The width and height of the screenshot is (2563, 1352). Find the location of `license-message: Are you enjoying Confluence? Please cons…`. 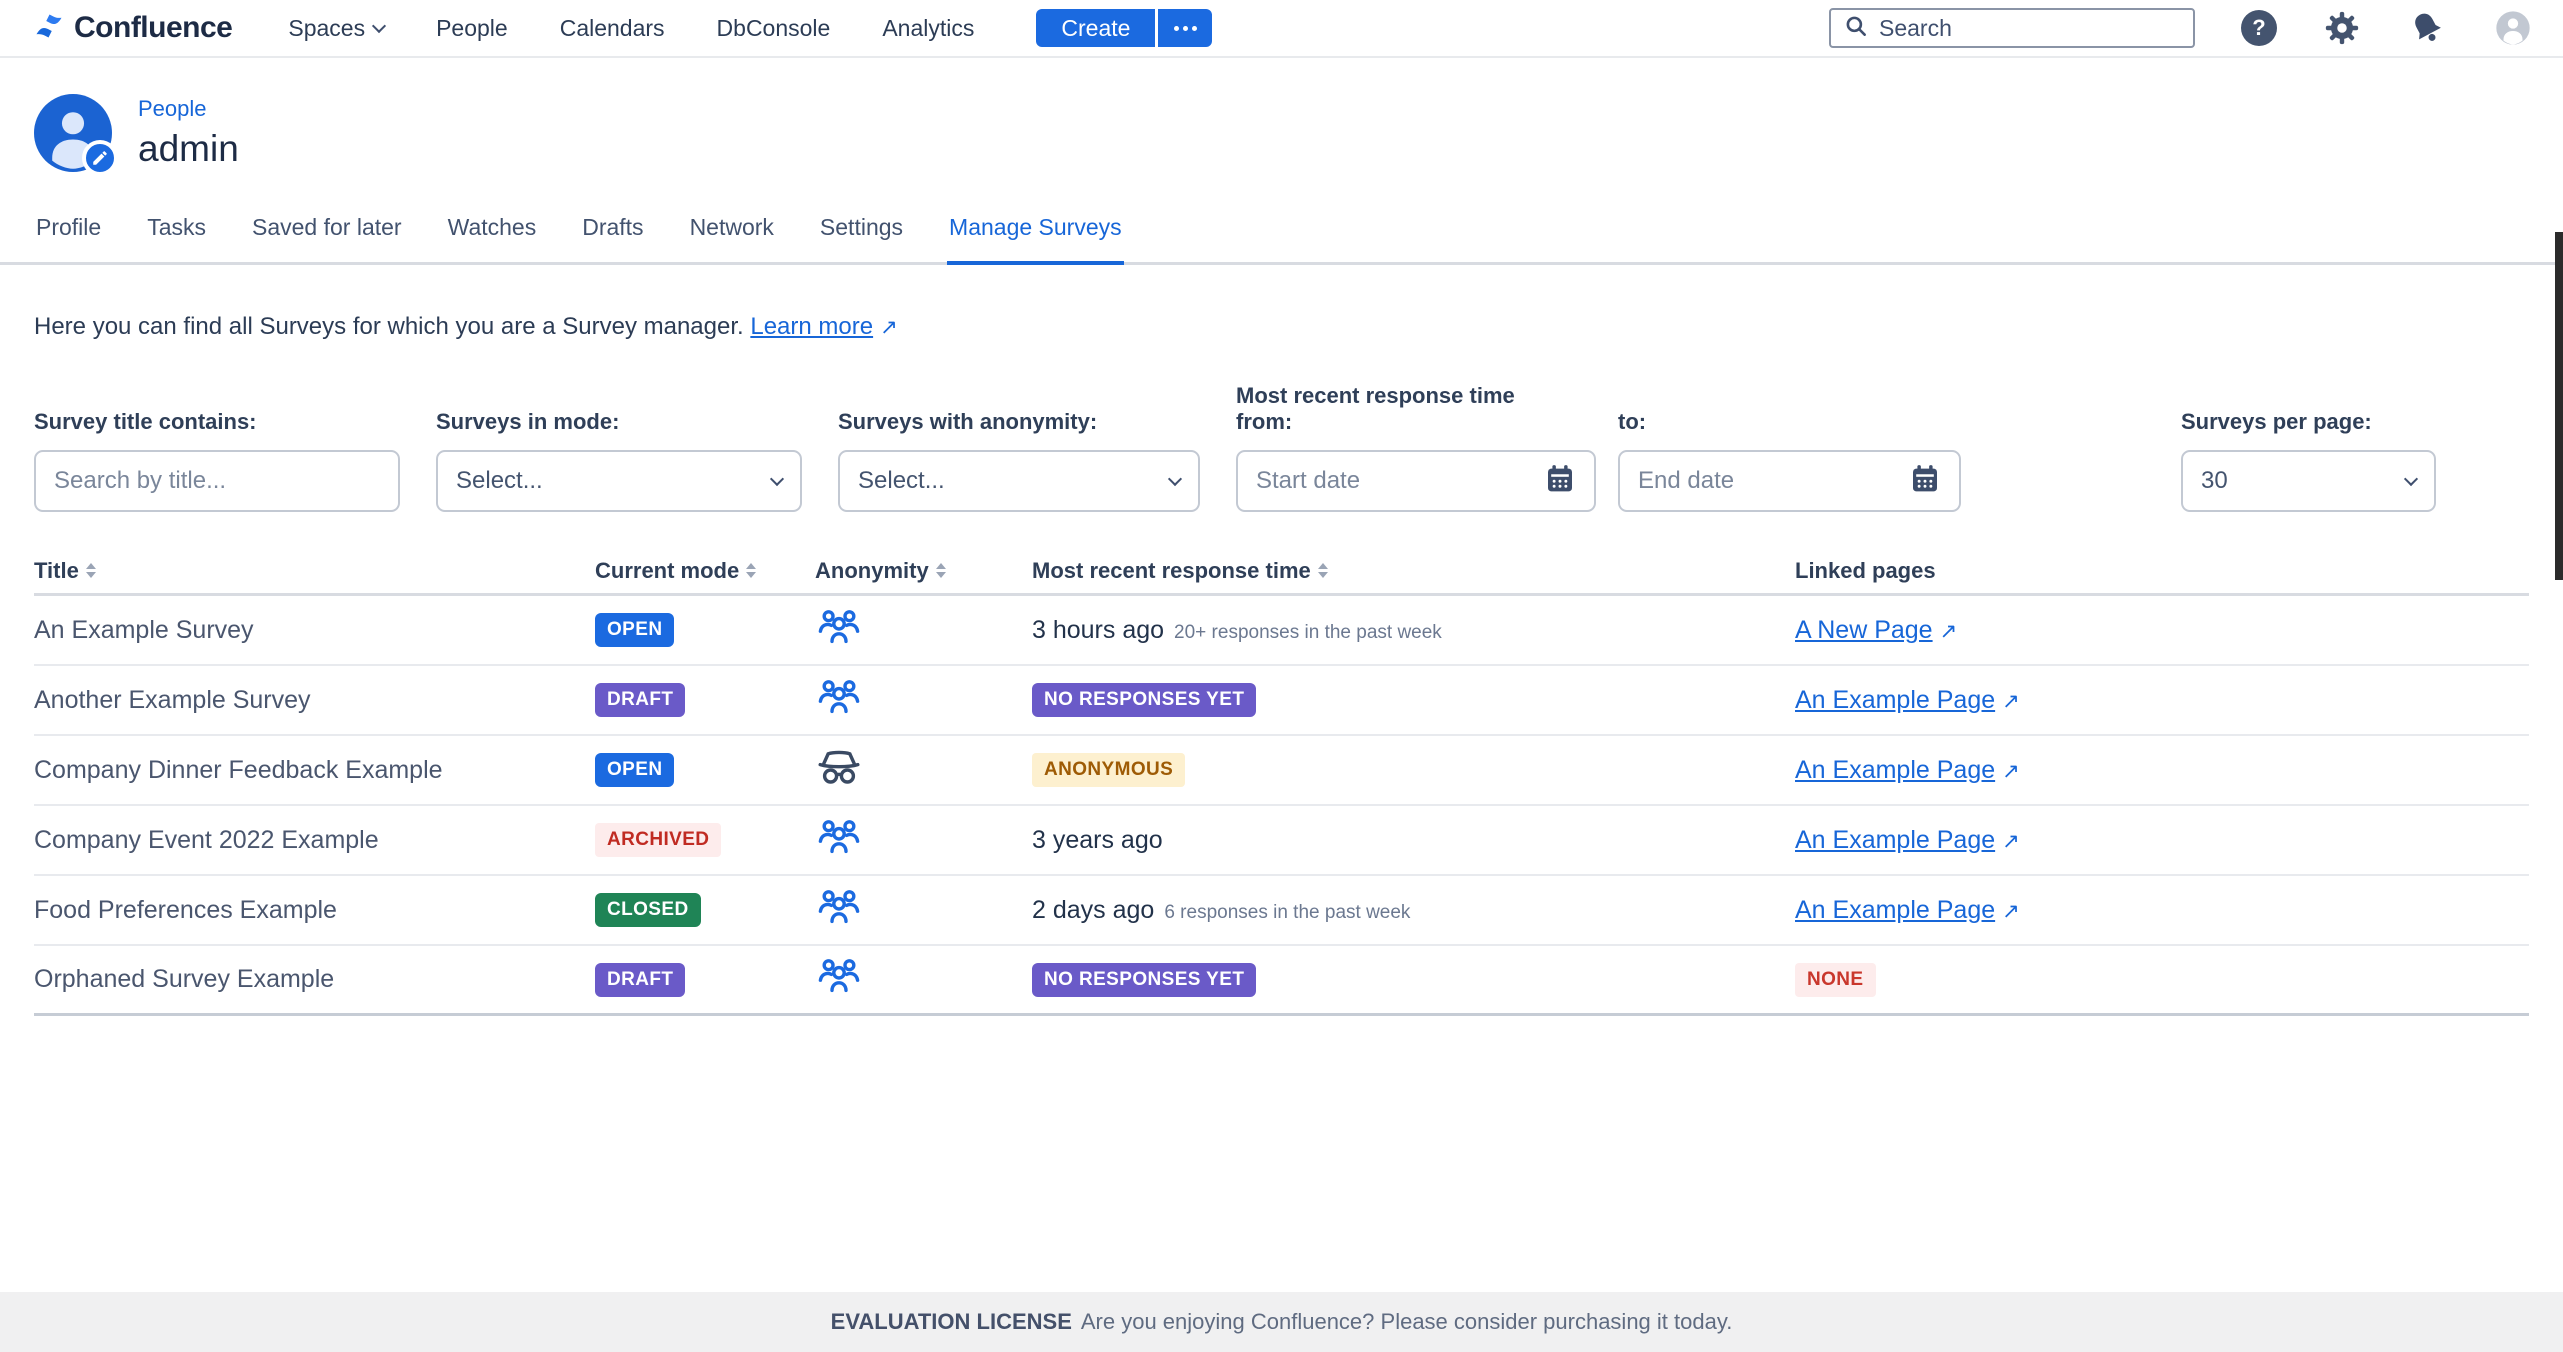

license-message: Are you enjoying Confluence? Please cons… is located at coordinates (1406, 1321).